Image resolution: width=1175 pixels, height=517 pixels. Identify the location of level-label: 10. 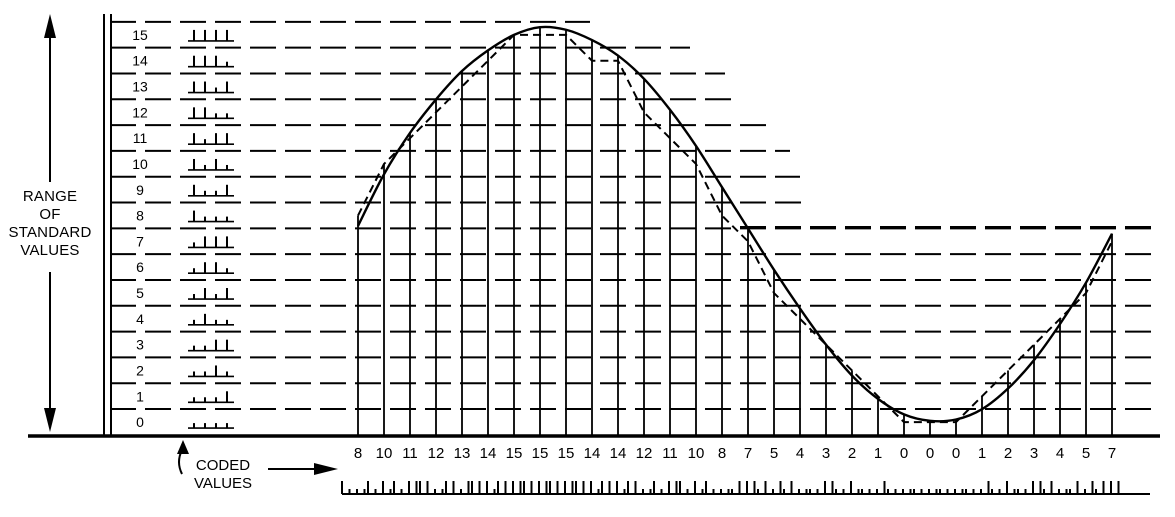
(140, 164).